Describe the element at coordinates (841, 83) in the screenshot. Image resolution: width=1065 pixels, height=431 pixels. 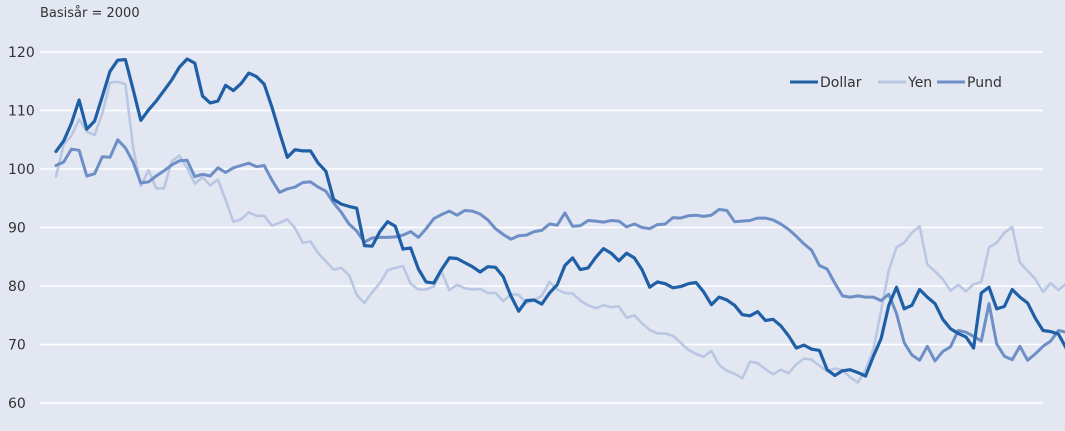
I see `legend-label-dollar: Dollar` at that location.